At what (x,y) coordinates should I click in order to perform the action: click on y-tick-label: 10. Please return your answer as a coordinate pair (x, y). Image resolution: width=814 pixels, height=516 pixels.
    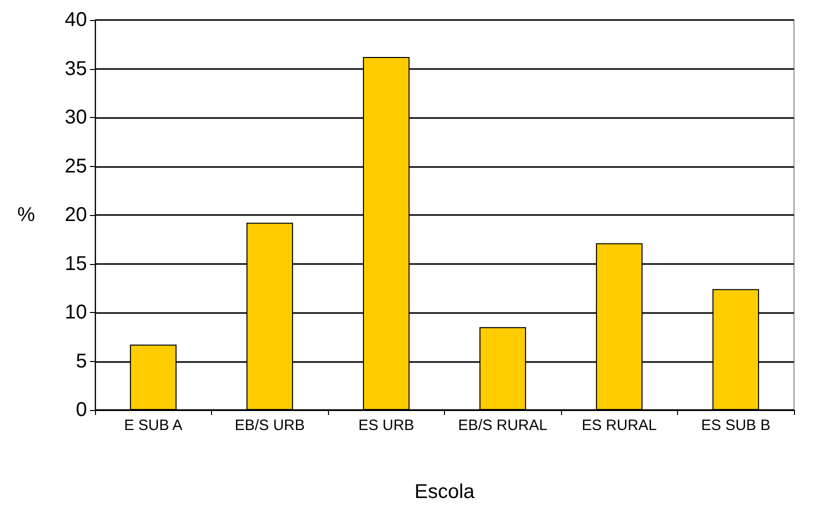
    Looking at the image, I should click on (75, 313).